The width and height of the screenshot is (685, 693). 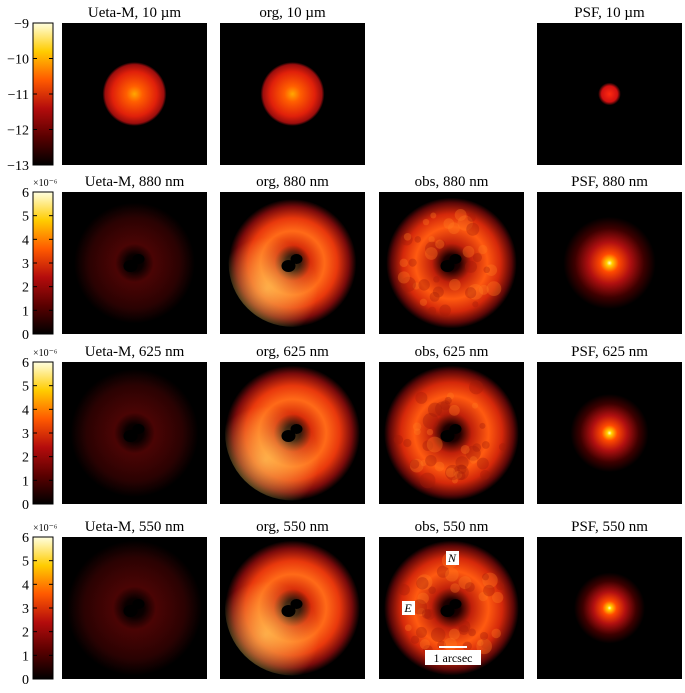 What do you see at coordinates (18, 166) in the screenshot?
I see `colorbar-tick-label: −13` at bounding box center [18, 166].